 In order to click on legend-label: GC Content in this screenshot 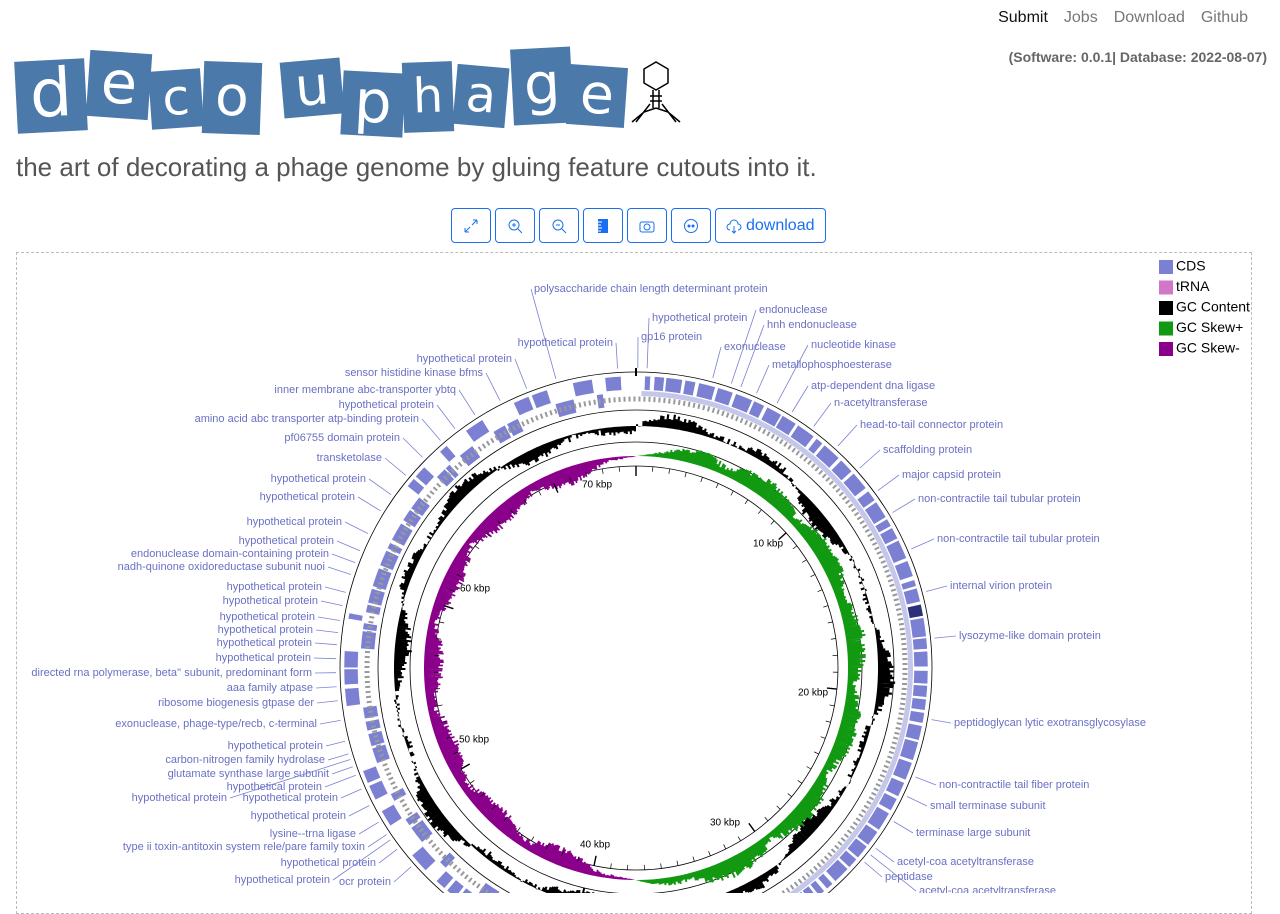, I will do `click(1213, 307)`.